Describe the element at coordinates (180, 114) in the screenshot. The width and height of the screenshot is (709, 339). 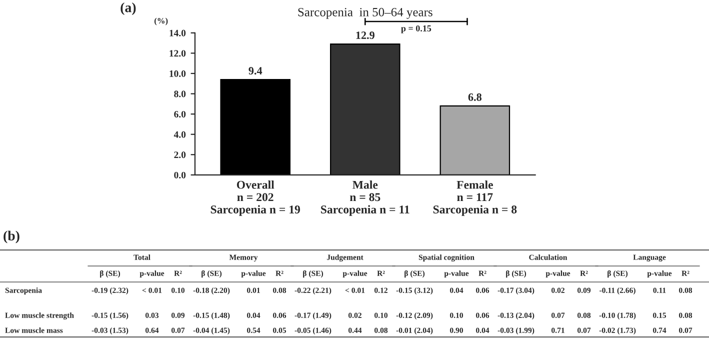
I see `y-tick-label: 6.0` at that location.